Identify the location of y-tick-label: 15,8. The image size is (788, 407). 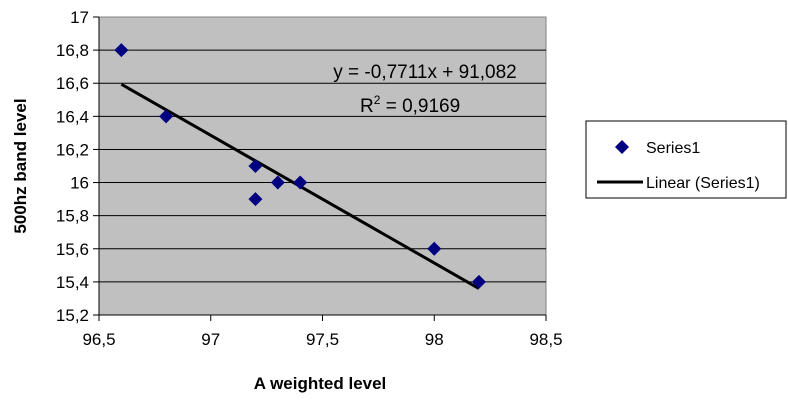
(72, 216).